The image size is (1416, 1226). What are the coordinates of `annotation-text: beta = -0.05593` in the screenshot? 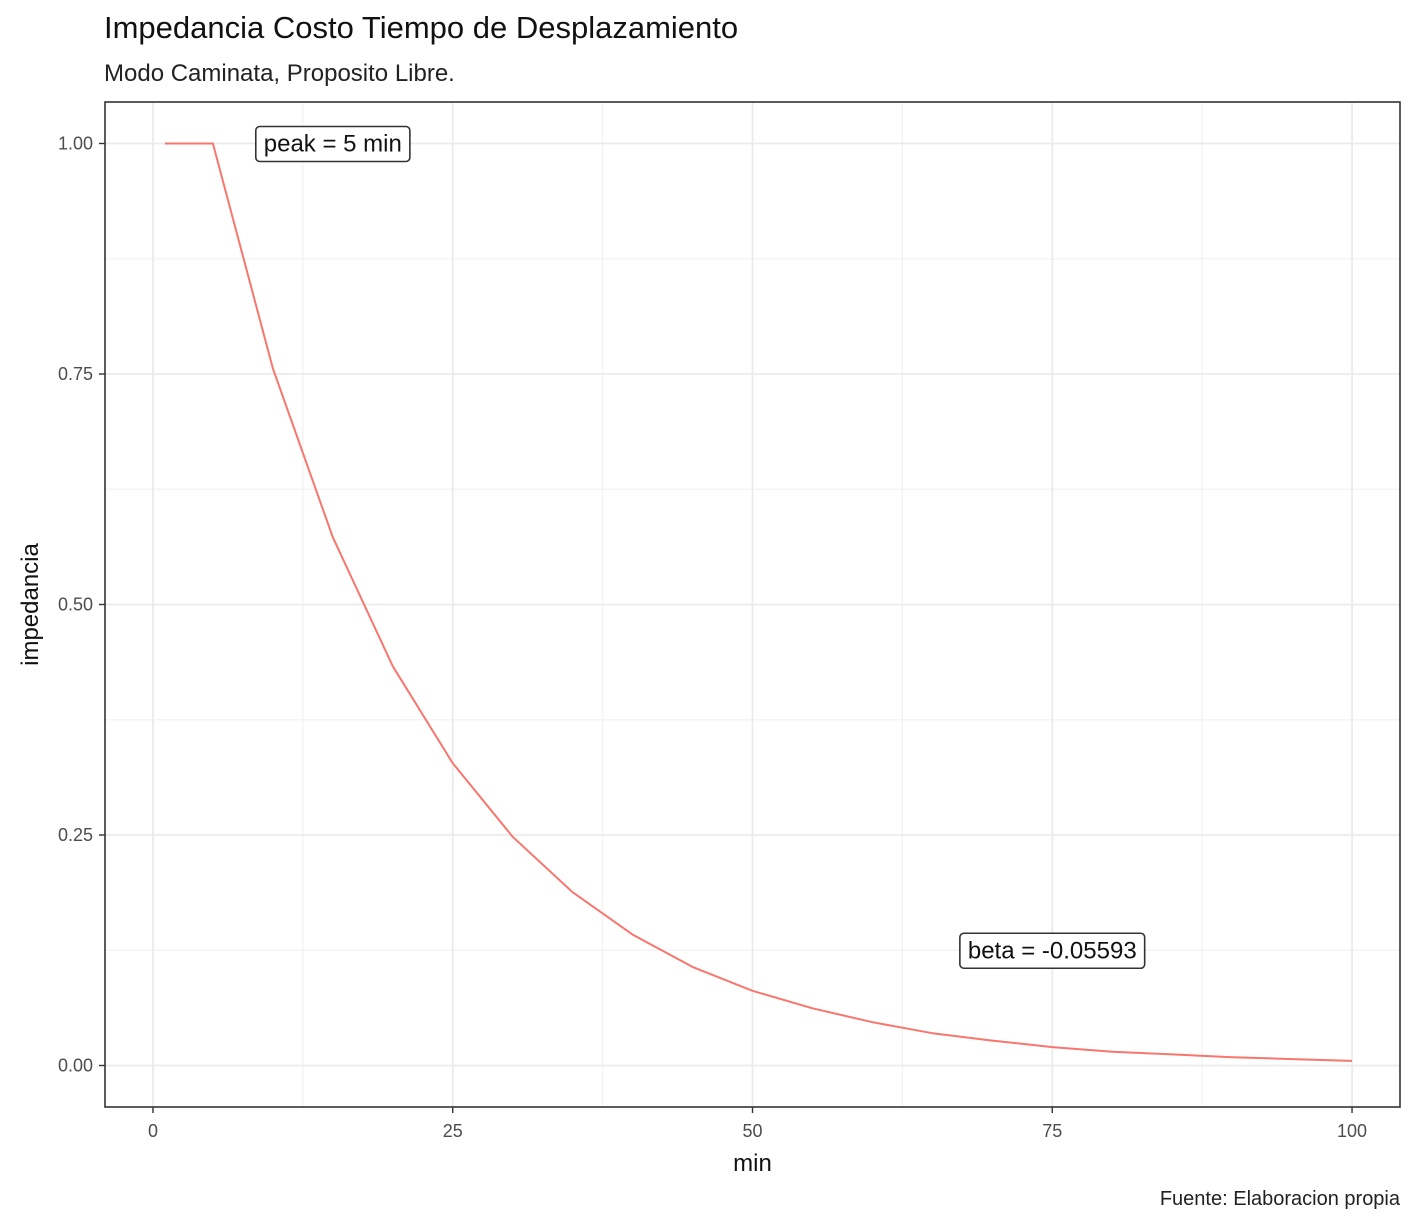 It's located at (1052, 950).